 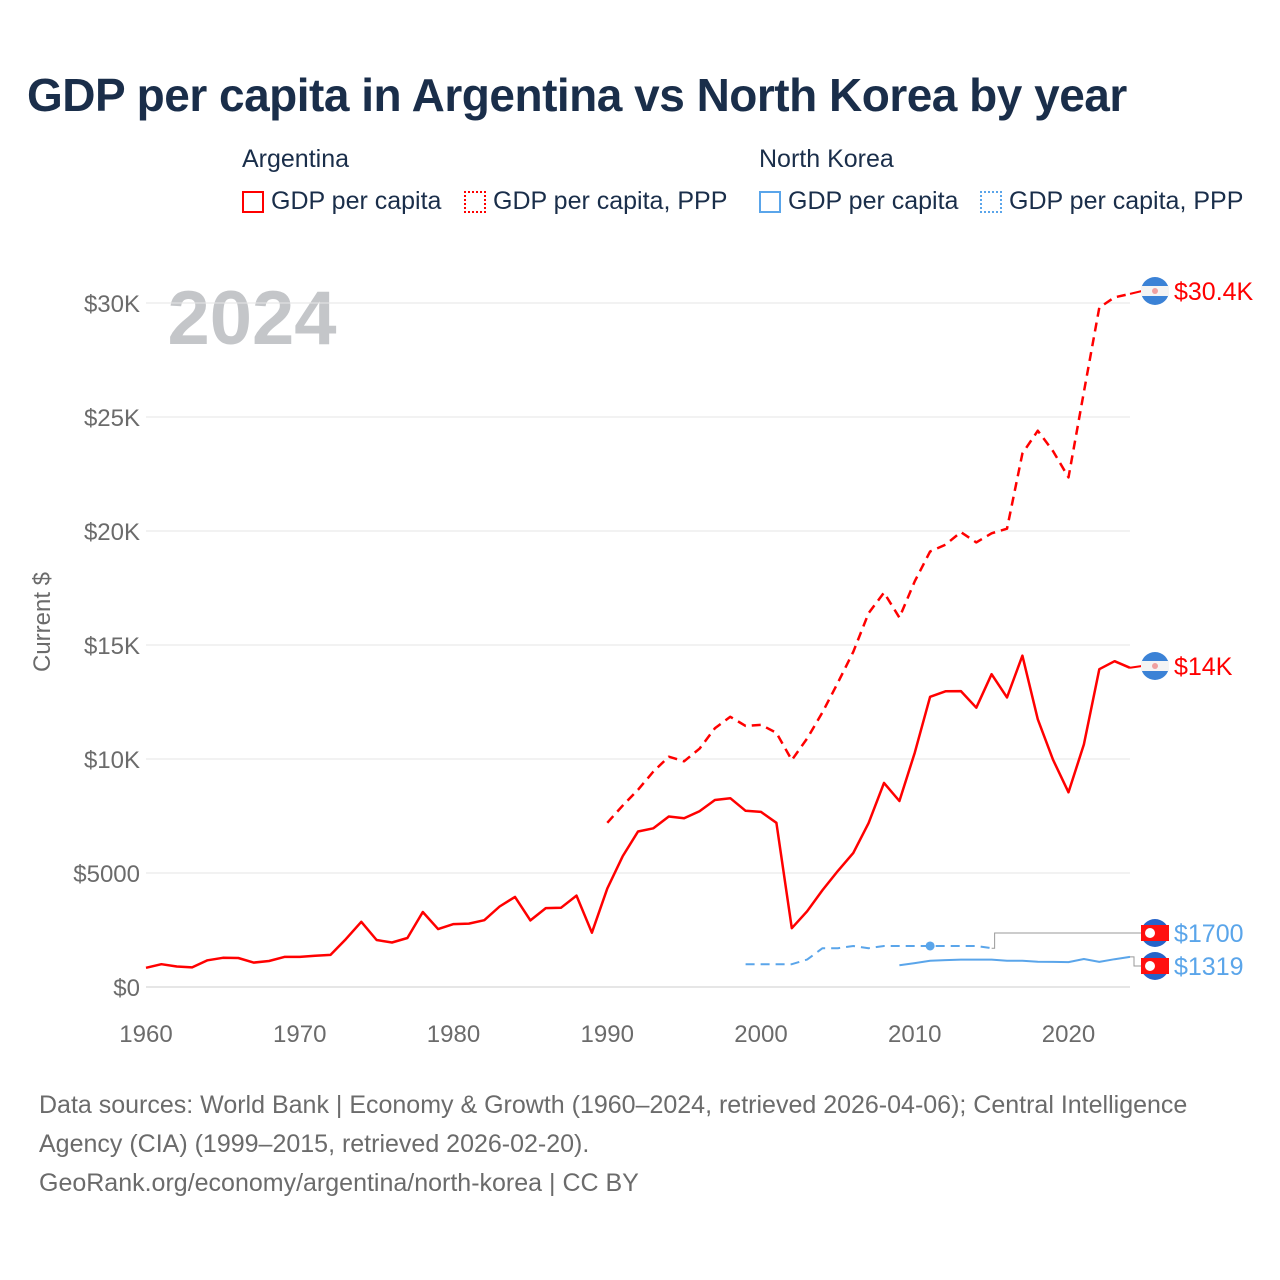 What do you see at coordinates (112, 304) in the screenshot?
I see `y-tick-label: $30K` at bounding box center [112, 304].